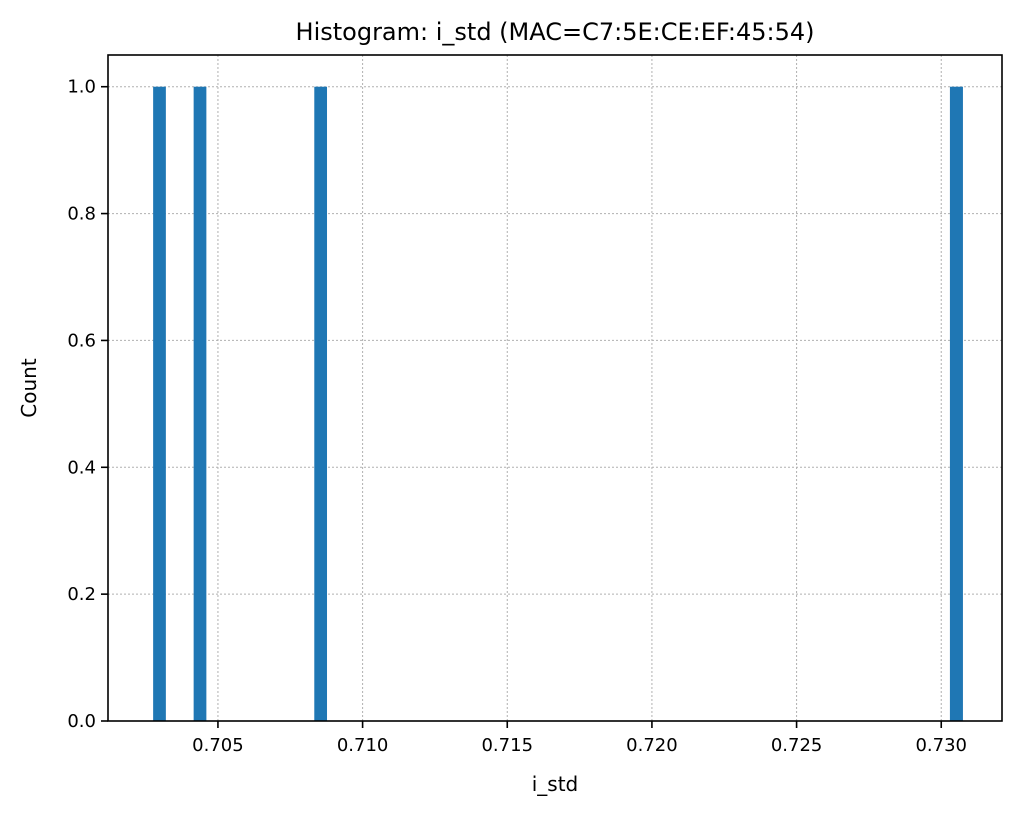  What do you see at coordinates (555, 32) in the screenshot?
I see `chart-title: Histogram: i_std (MAC=C7:5E:CE:EF:45:54)` at bounding box center [555, 32].